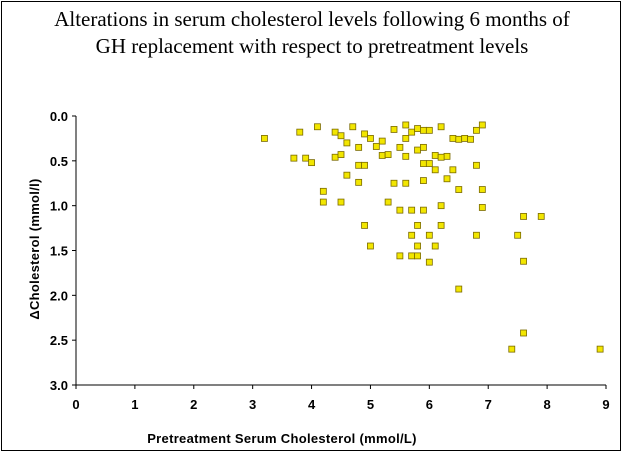 This screenshot has width=624, height=454. Describe the element at coordinates (134, 404) in the screenshot. I see `x-tick-label: 1` at that location.